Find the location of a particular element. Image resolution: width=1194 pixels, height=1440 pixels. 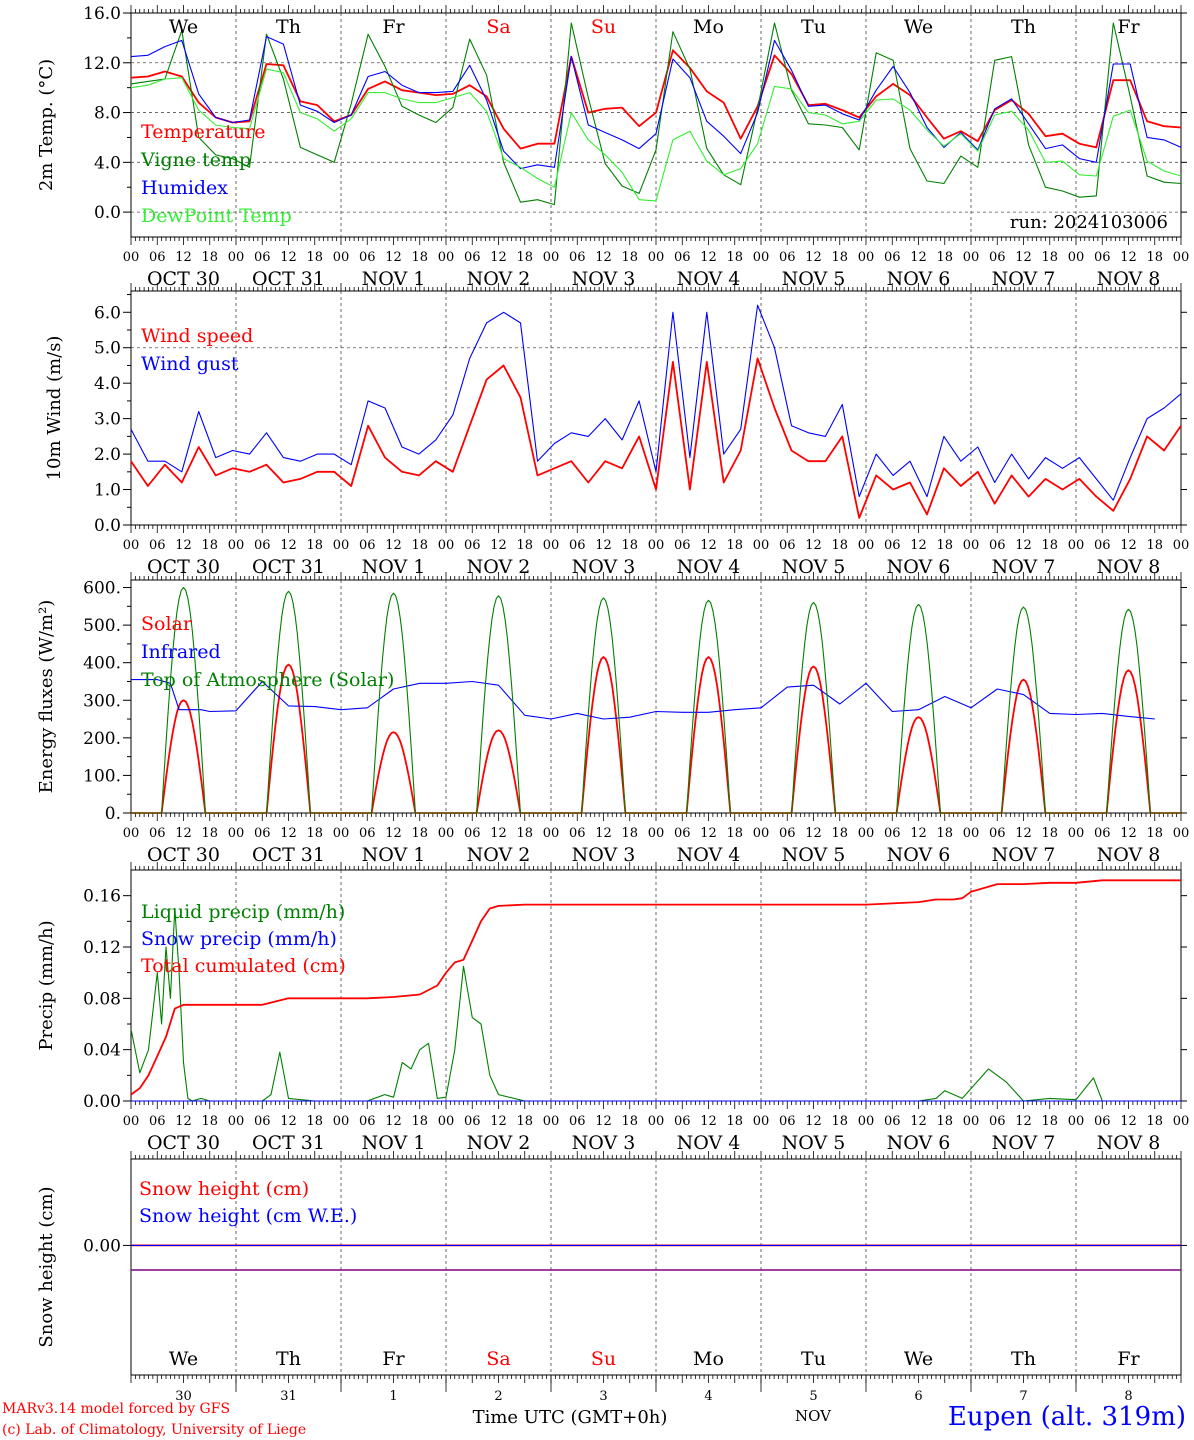

legend-entry: Infrared is located at coordinates (181, 652).